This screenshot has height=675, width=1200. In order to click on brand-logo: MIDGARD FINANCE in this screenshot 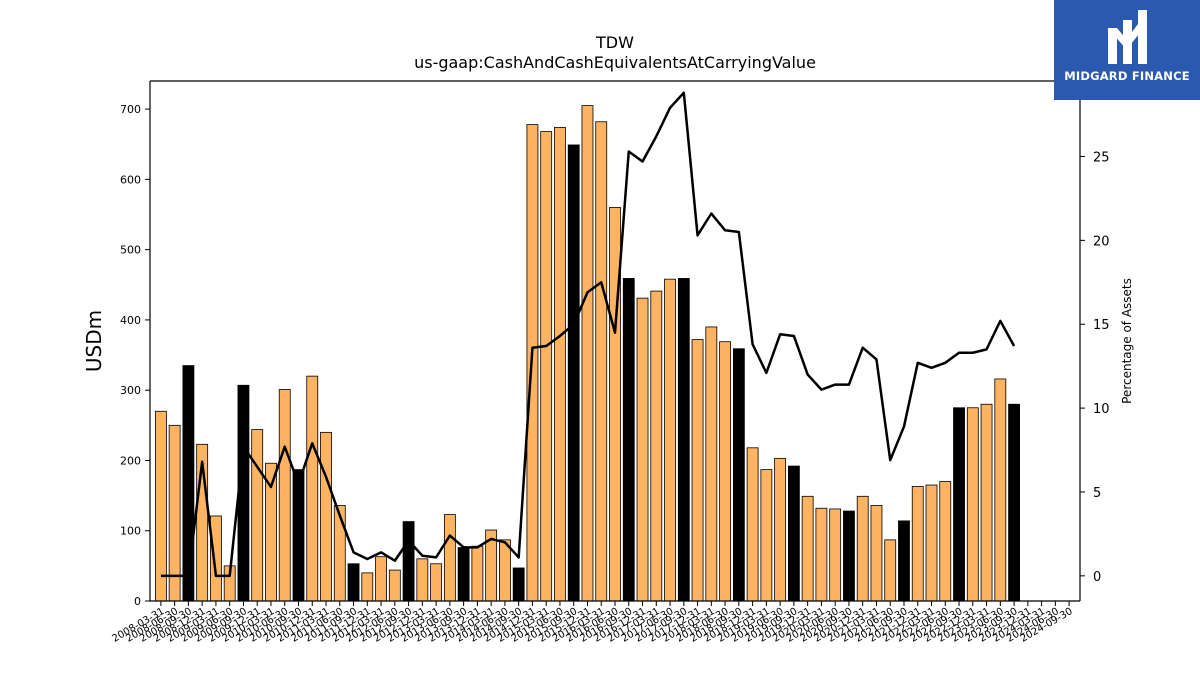, I will do `click(1127, 50)`.